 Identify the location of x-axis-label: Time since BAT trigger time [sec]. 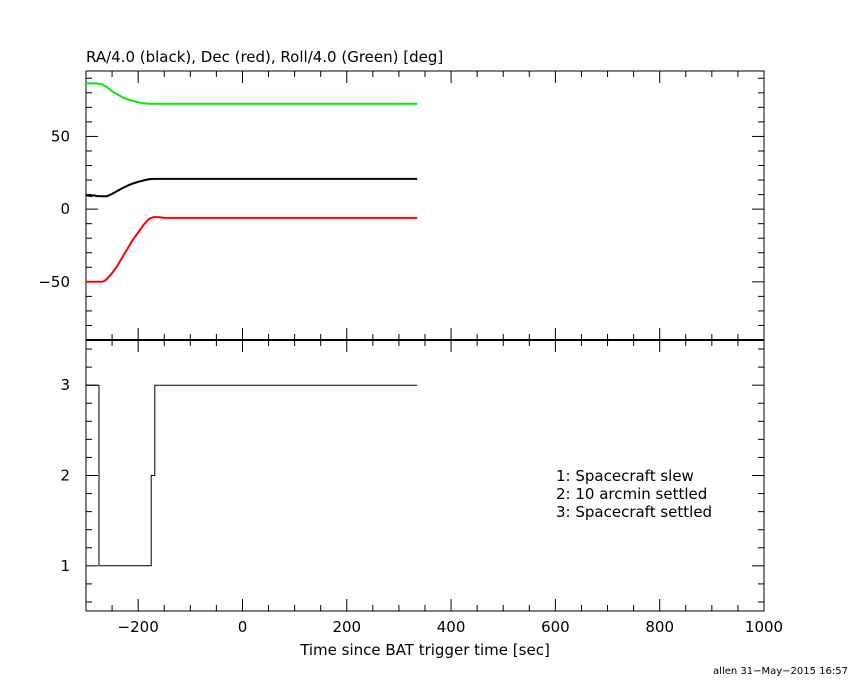
(424, 650).